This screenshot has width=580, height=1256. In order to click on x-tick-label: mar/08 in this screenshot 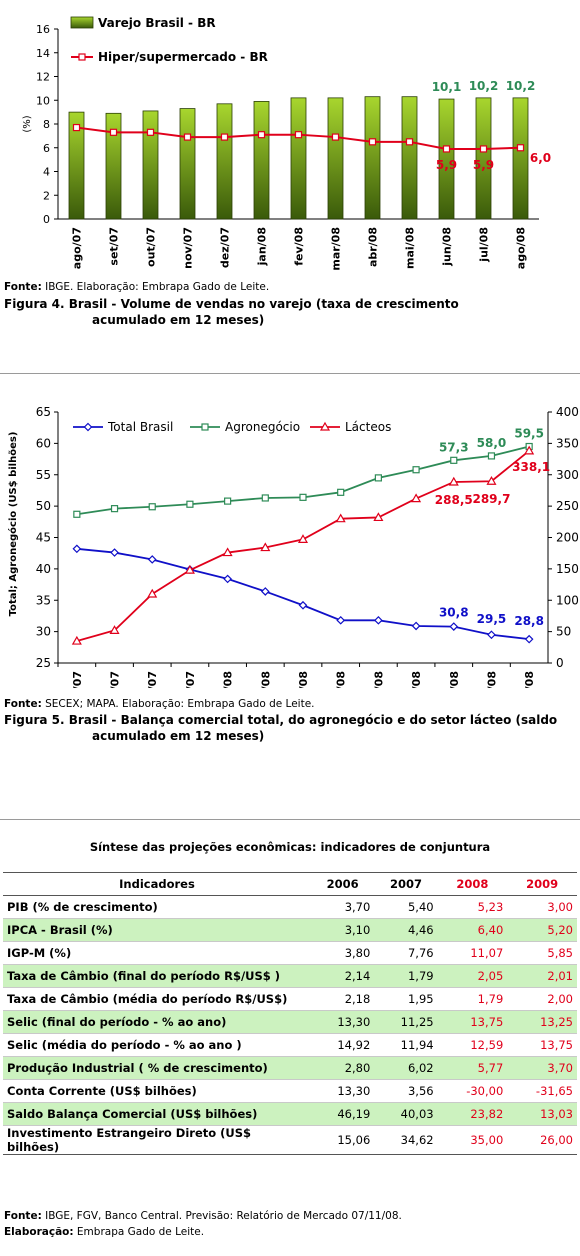, I will do `click(336, 249)`.